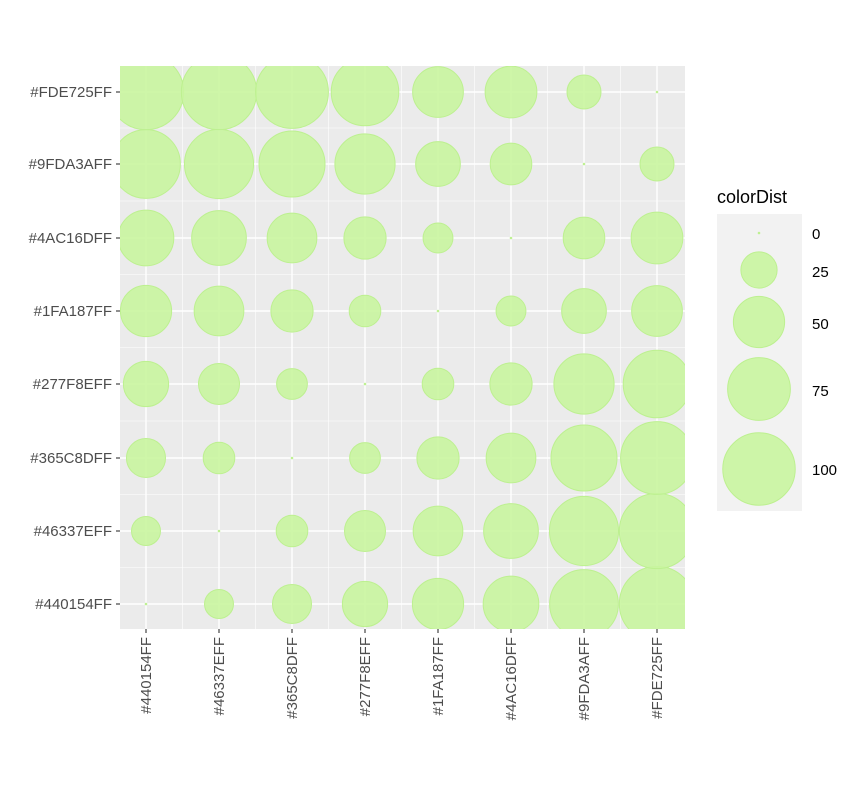  I want to click on y-tick-label: #277F8EFF, so click(72, 384).